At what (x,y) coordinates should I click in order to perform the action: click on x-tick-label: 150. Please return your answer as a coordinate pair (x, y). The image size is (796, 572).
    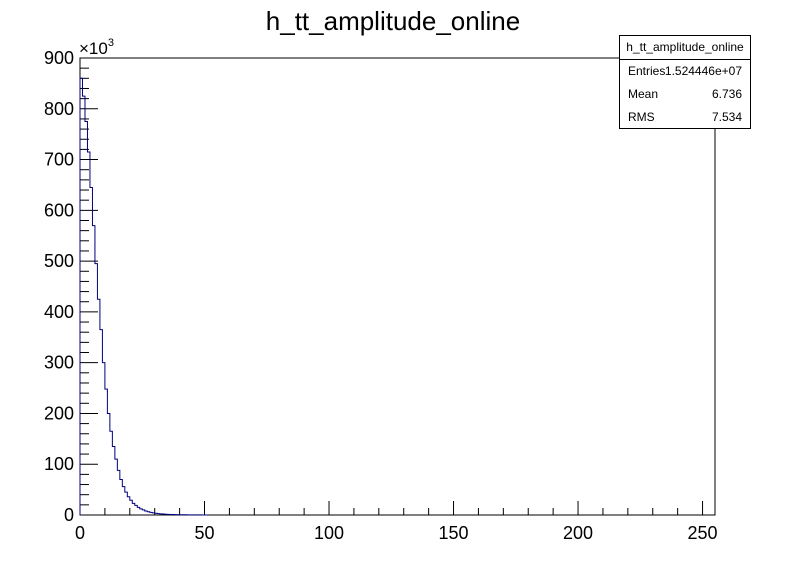
    Looking at the image, I should click on (454, 533).